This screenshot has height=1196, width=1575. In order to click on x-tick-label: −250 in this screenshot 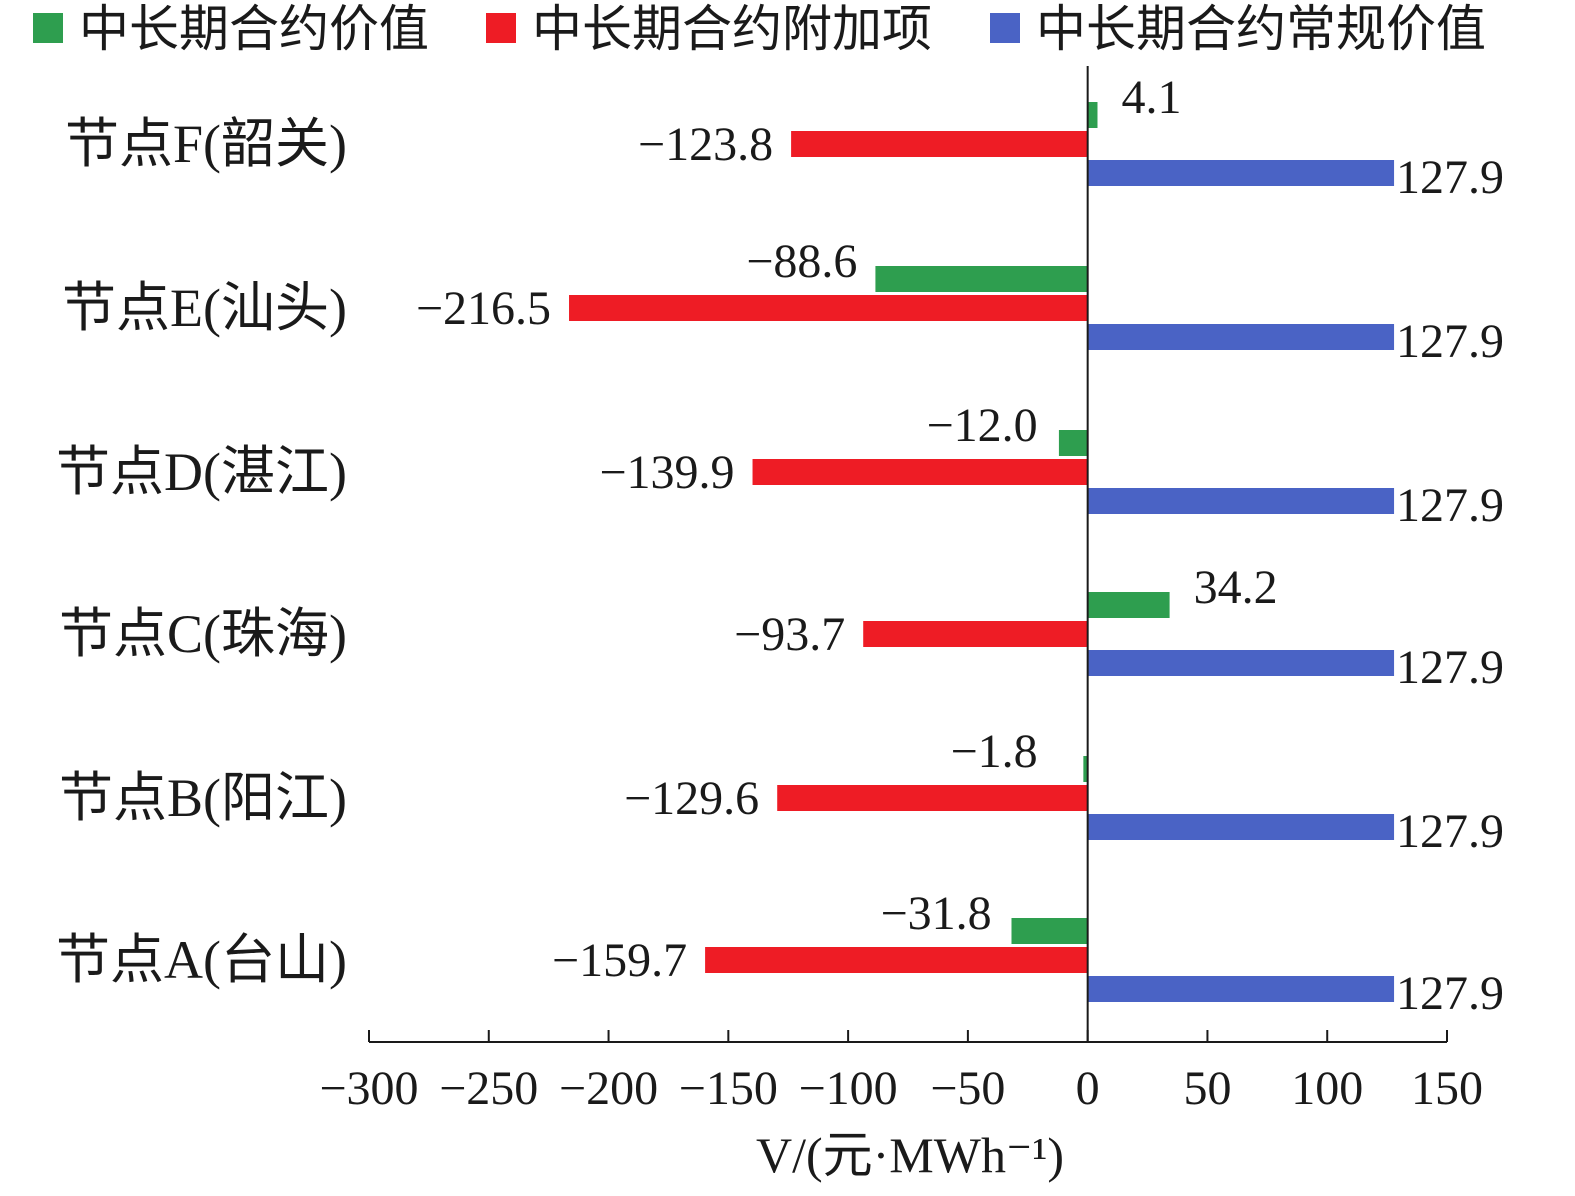, I will do `click(488, 1088)`.